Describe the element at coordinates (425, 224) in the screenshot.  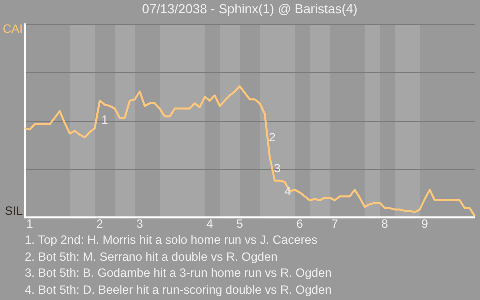
I see `x-tick-label: 9` at that location.